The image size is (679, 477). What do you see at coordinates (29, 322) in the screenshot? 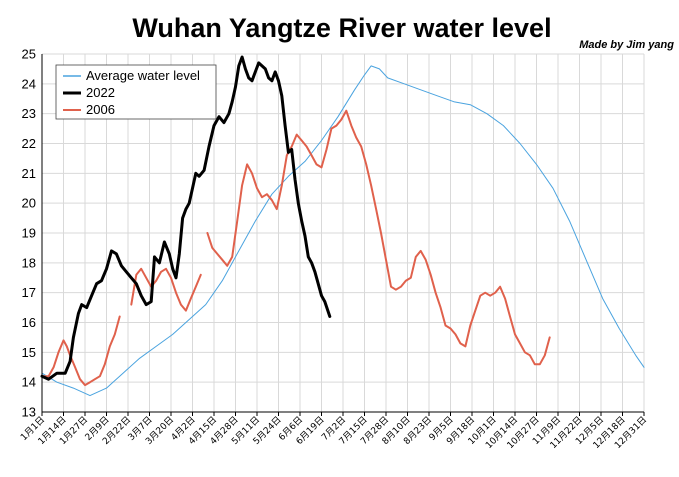
I see `y-tick-label: 16` at bounding box center [29, 322].